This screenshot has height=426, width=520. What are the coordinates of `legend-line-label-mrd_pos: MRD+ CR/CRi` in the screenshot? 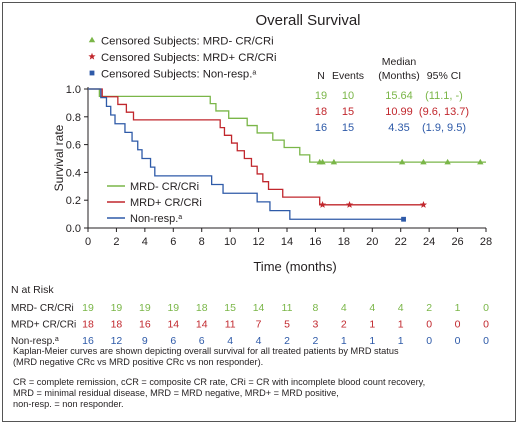 It's located at (166, 203).